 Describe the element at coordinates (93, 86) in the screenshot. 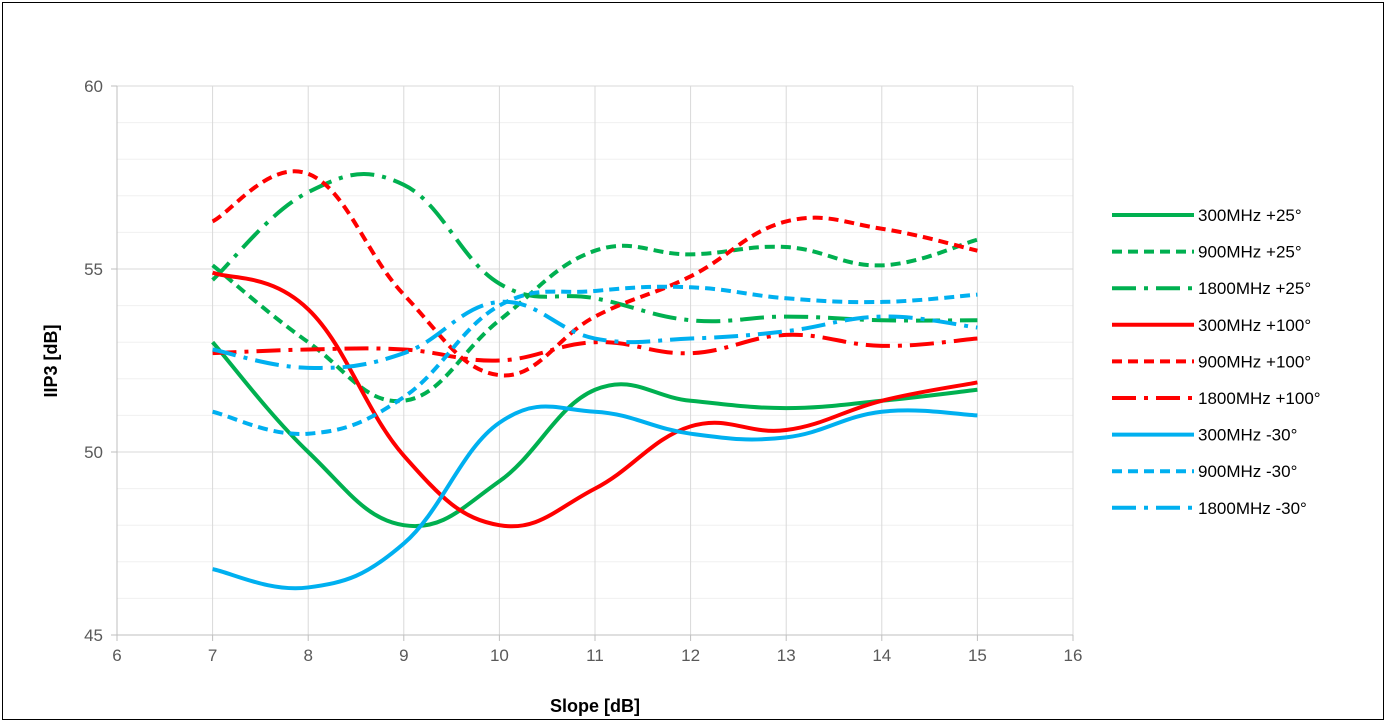

I see `y-tick-label: 60` at that location.